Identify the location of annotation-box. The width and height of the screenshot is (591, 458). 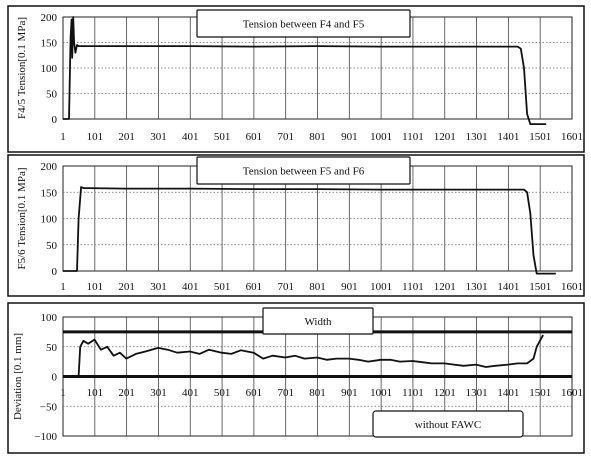
(448, 424).